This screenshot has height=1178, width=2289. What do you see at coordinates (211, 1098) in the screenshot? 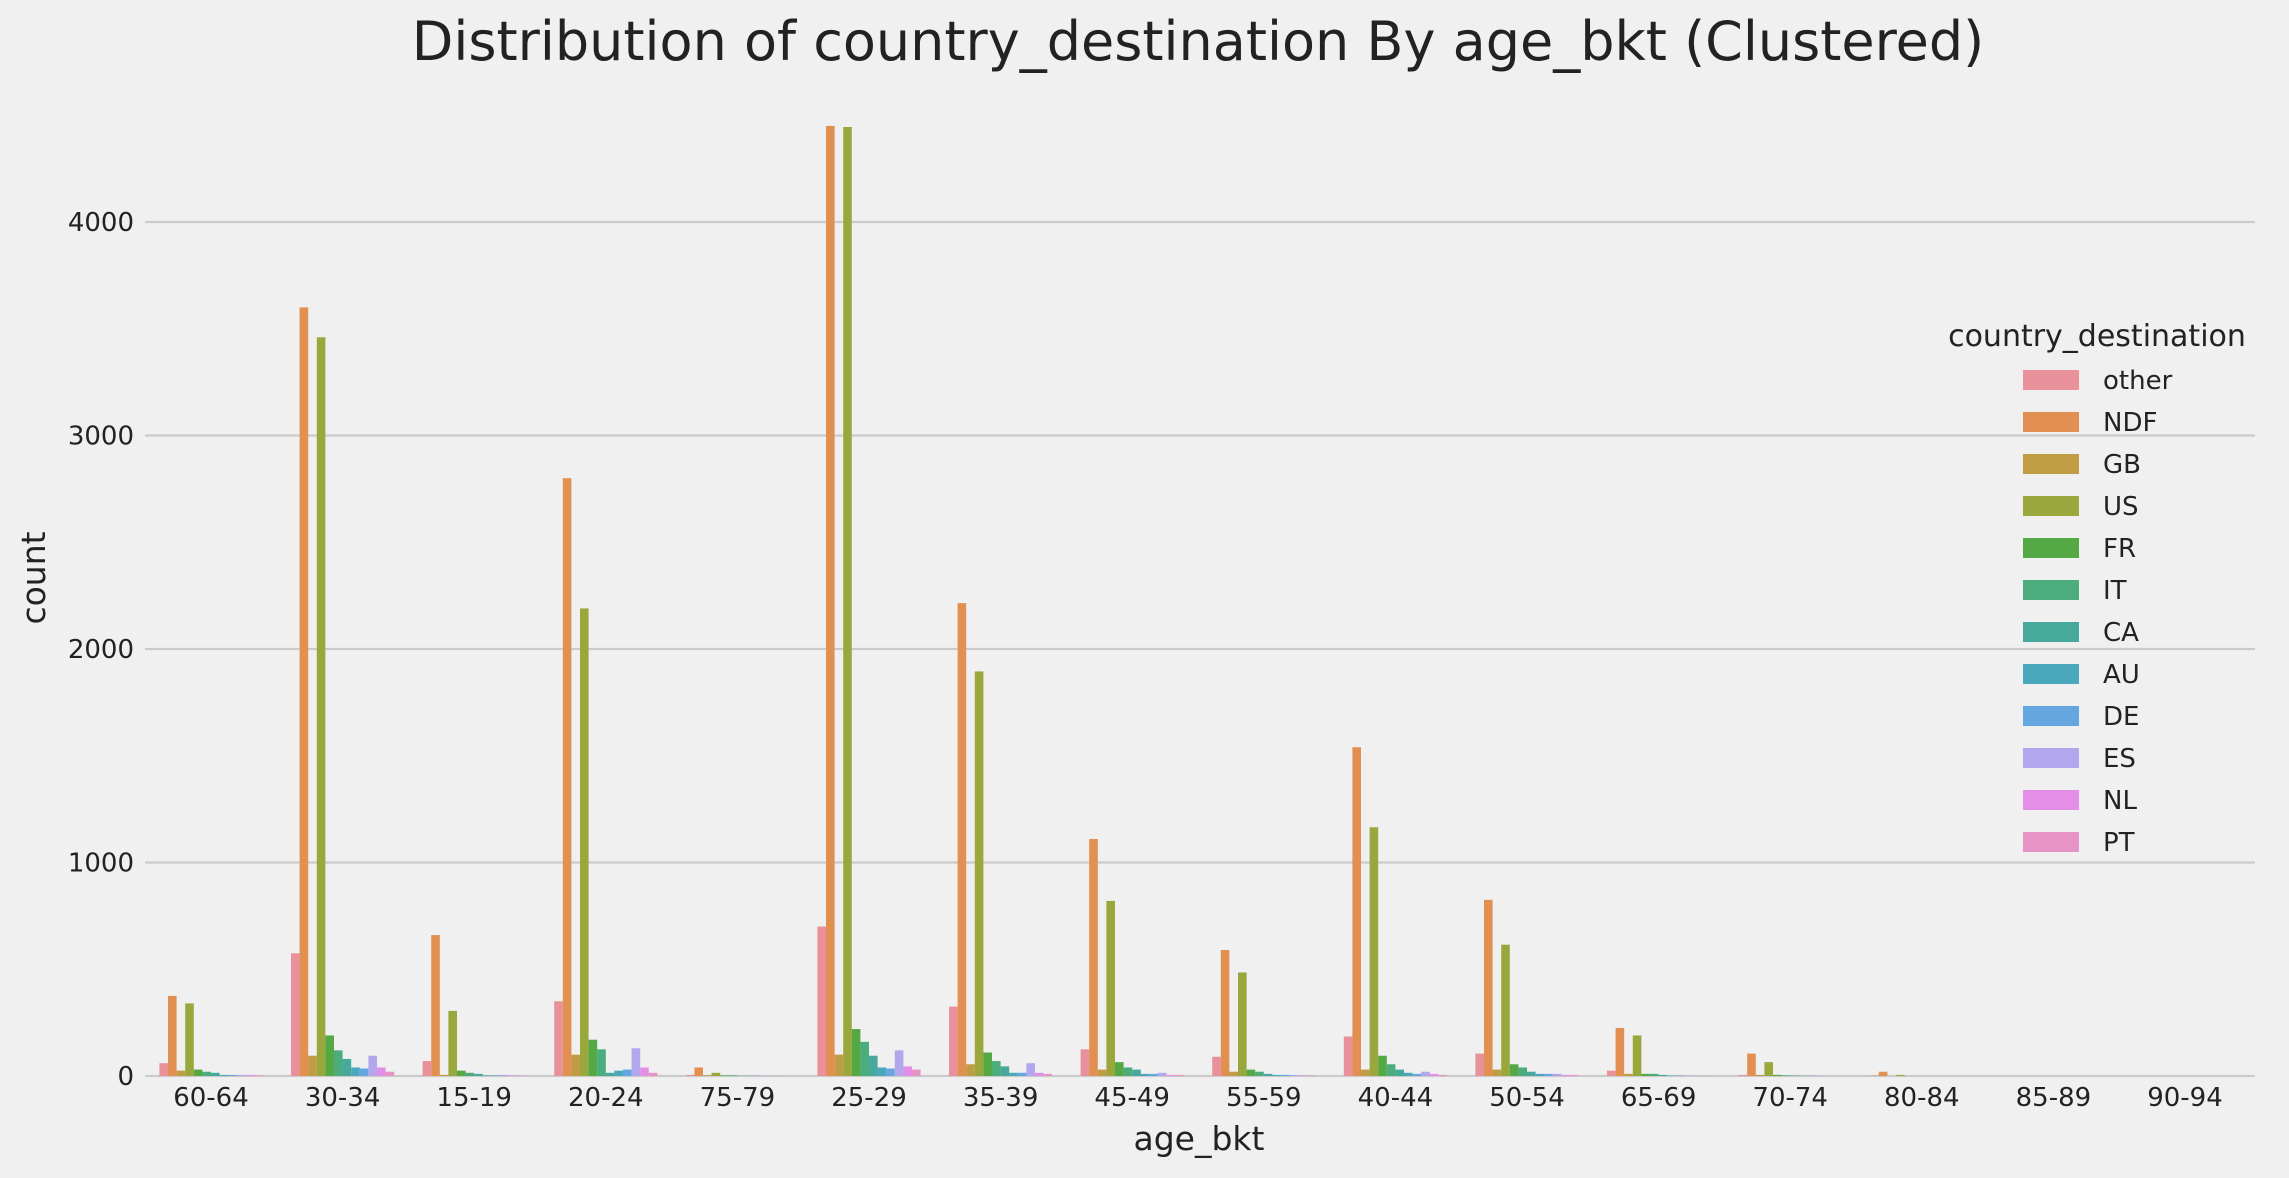
I see `x-tick-label: 60-64` at bounding box center [211, 1098].